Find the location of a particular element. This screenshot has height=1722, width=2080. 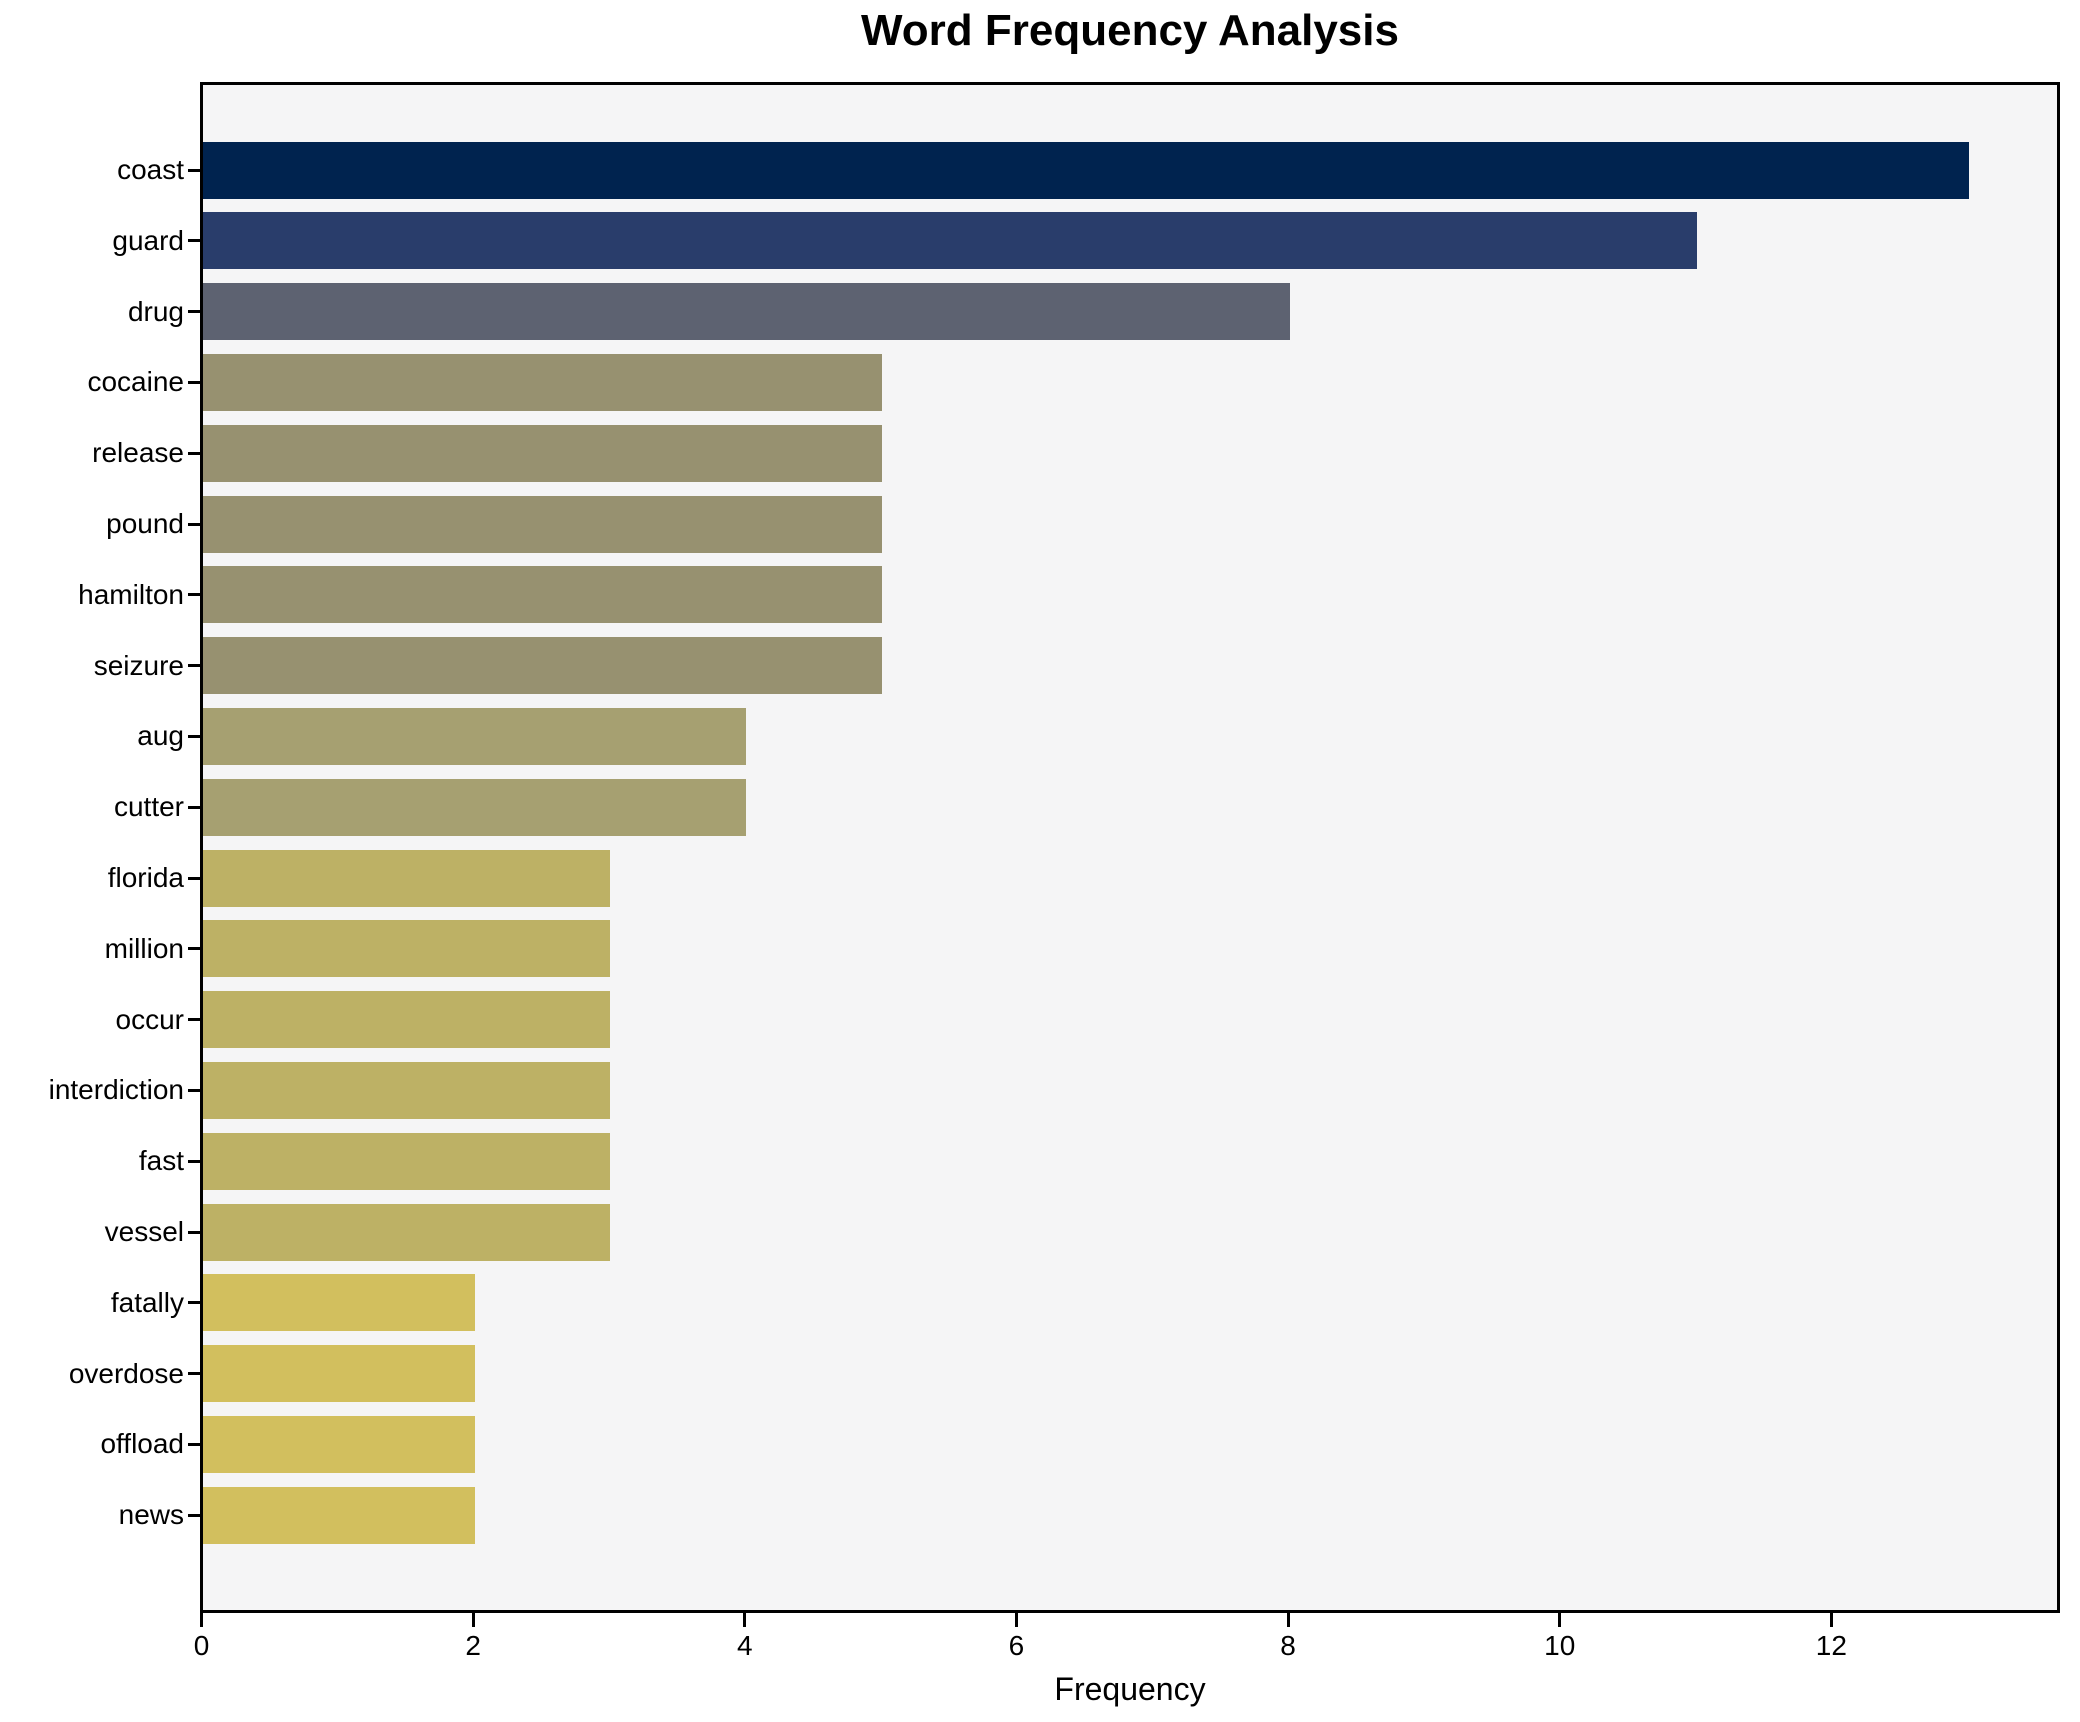

y-tick-label-drug: drug is located at coordinates (155, 311).